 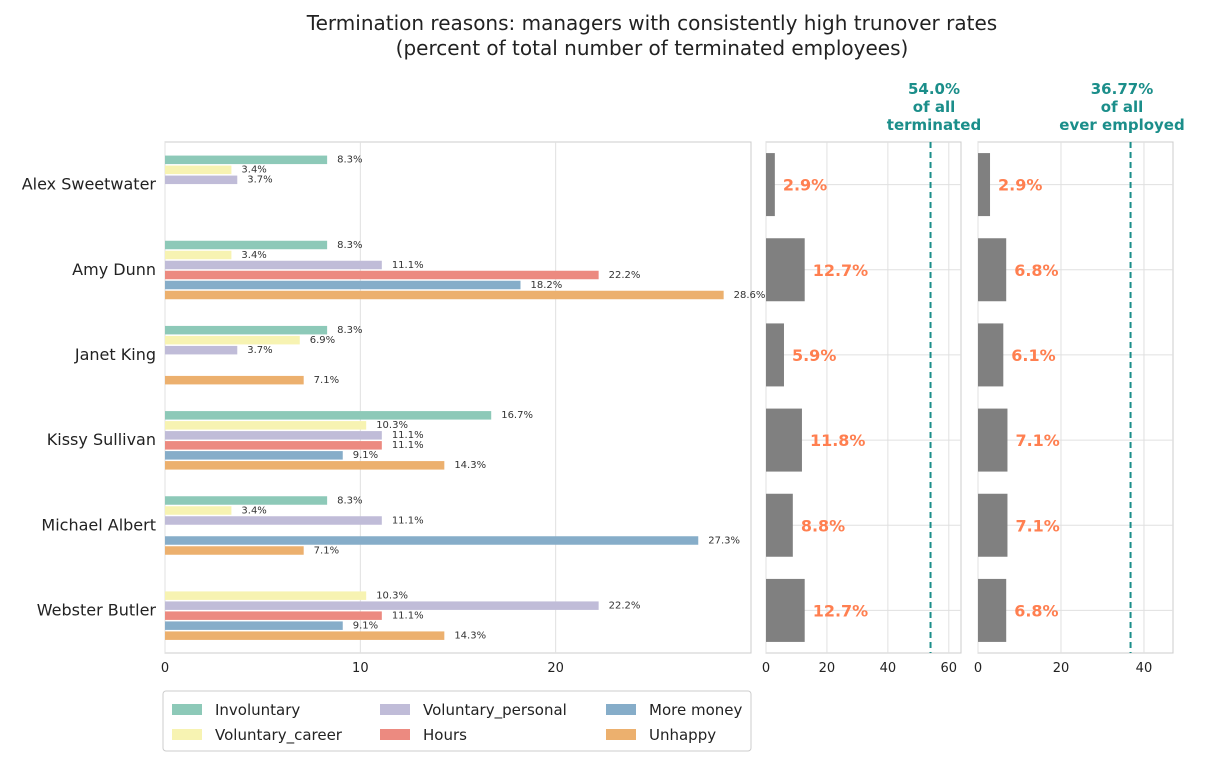 I want to click on legend-box, so click(x=457, y=721).